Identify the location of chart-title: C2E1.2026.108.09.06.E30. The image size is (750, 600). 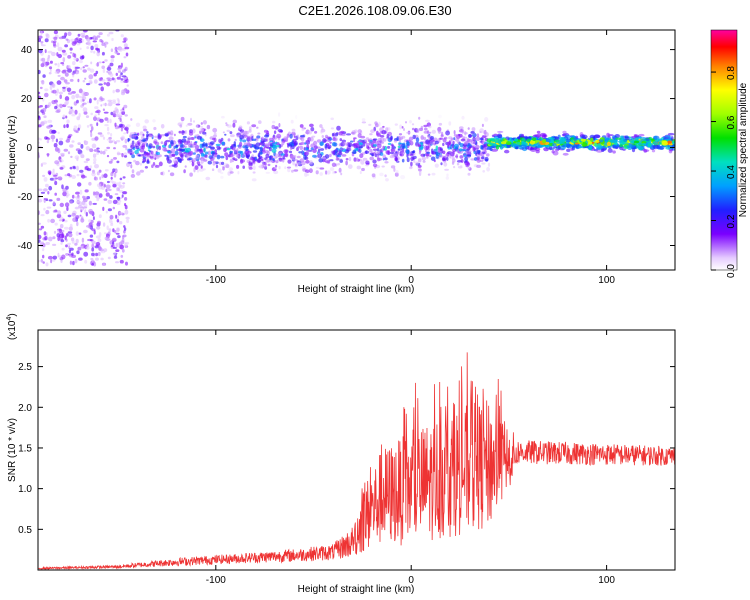
(375, 10).